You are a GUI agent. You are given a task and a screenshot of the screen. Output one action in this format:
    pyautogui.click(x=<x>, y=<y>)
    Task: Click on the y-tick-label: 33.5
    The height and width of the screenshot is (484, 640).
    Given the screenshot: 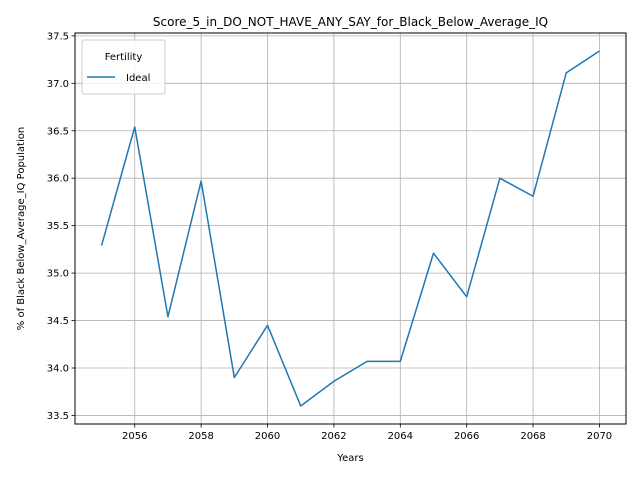 What is the action you would take?
    pyautogui.click(x=58, y=416)
    